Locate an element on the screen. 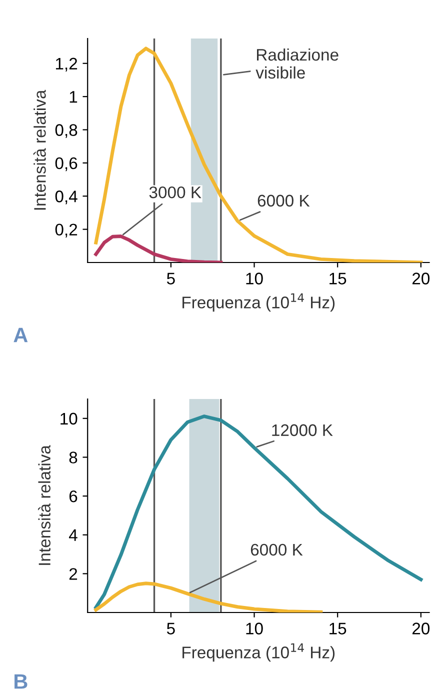  y-tick-label: 4 is located at coordinates (73, 535).